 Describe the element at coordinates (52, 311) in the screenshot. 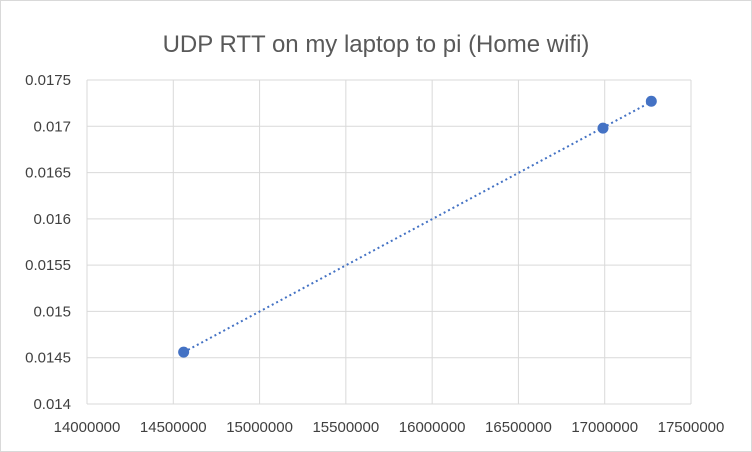

I see `y-tick-label: 0.015` at that location.